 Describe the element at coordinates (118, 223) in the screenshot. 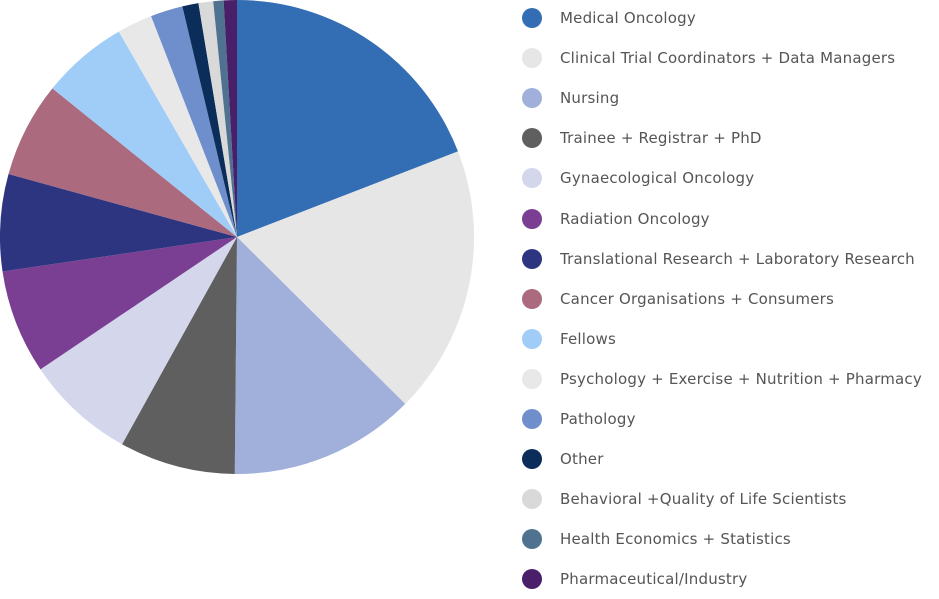

I see `pie-slice-translational-research-laboratory-research` at that location.